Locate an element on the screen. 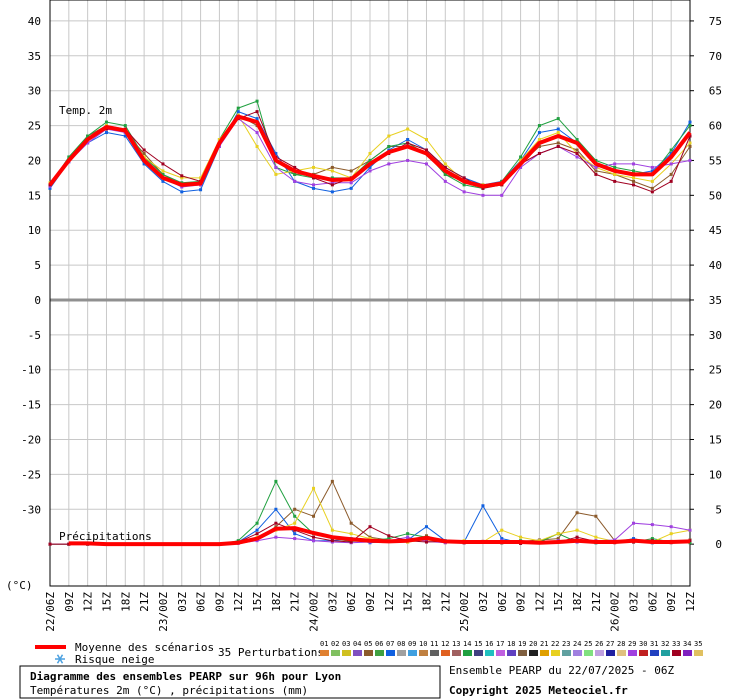 The image size is (740, 700). snow-icon is located at coordinates (60, 659).